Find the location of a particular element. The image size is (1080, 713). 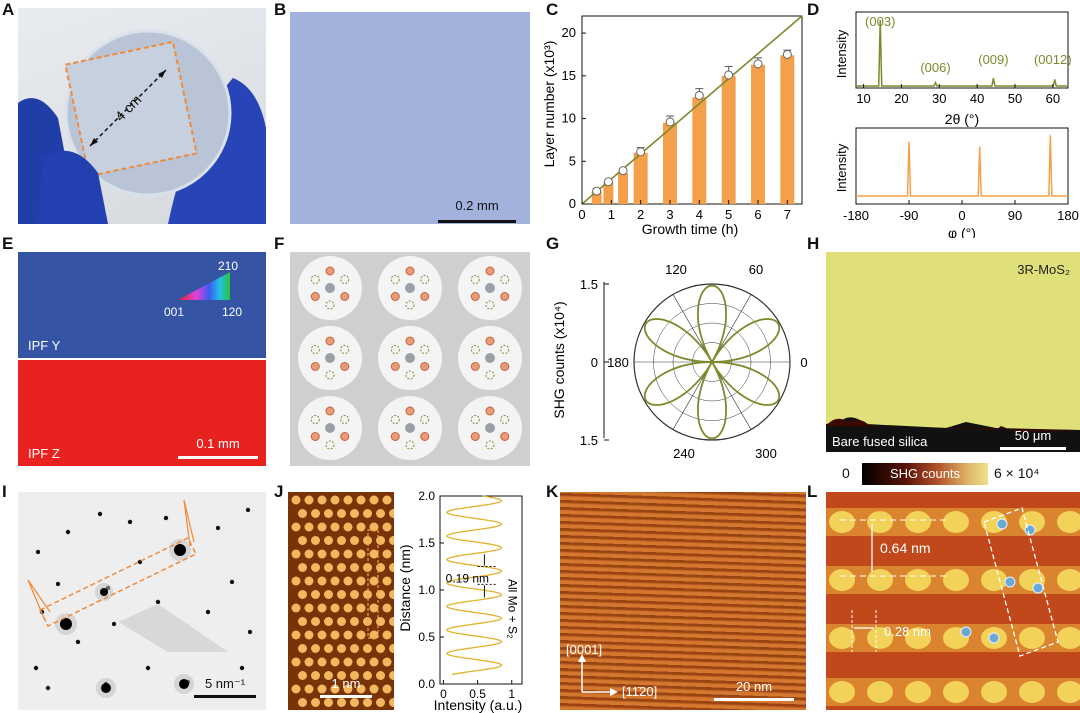

polar-ylabel: SHG counts (x10⁴) is located at coordinates (559, 359).